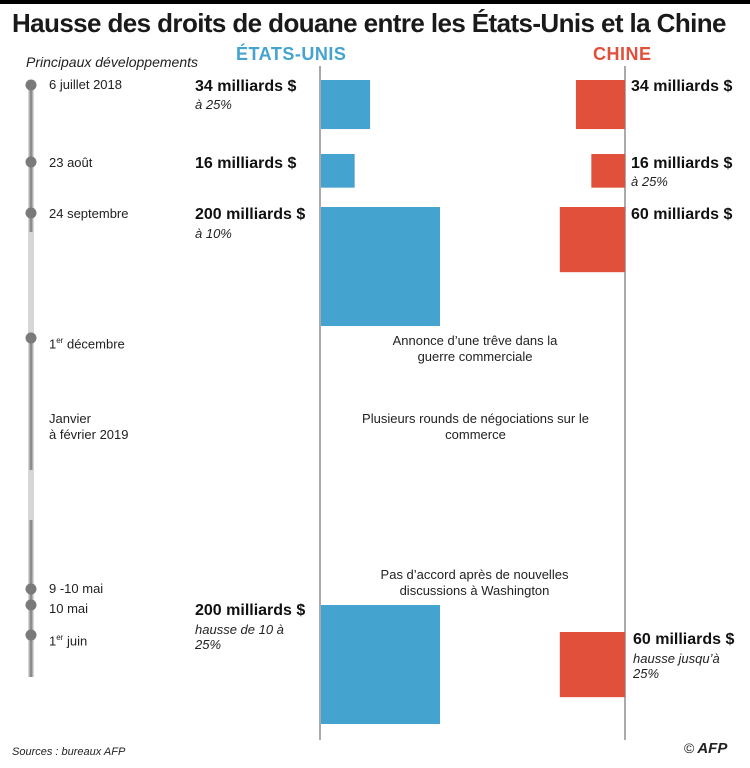 This screenshot has height=768, width=750. I want to click on china-rate-label: hausse jusqu’à 25%, so click(676, 666).